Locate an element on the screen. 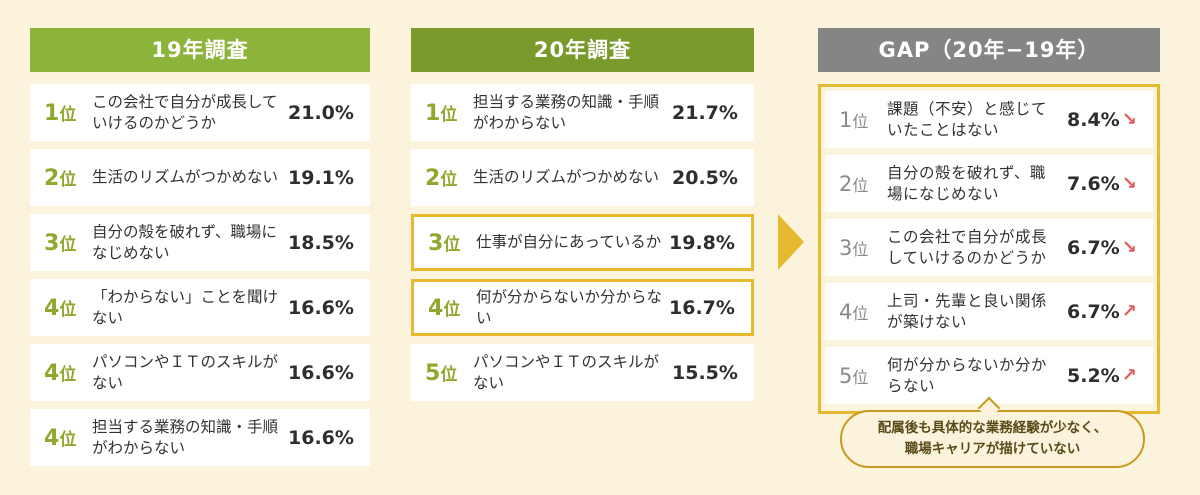  ranking-row: 1位 この会社で自分が成長していけるのかどうか 21.0% is located at coordinates (200, 112).